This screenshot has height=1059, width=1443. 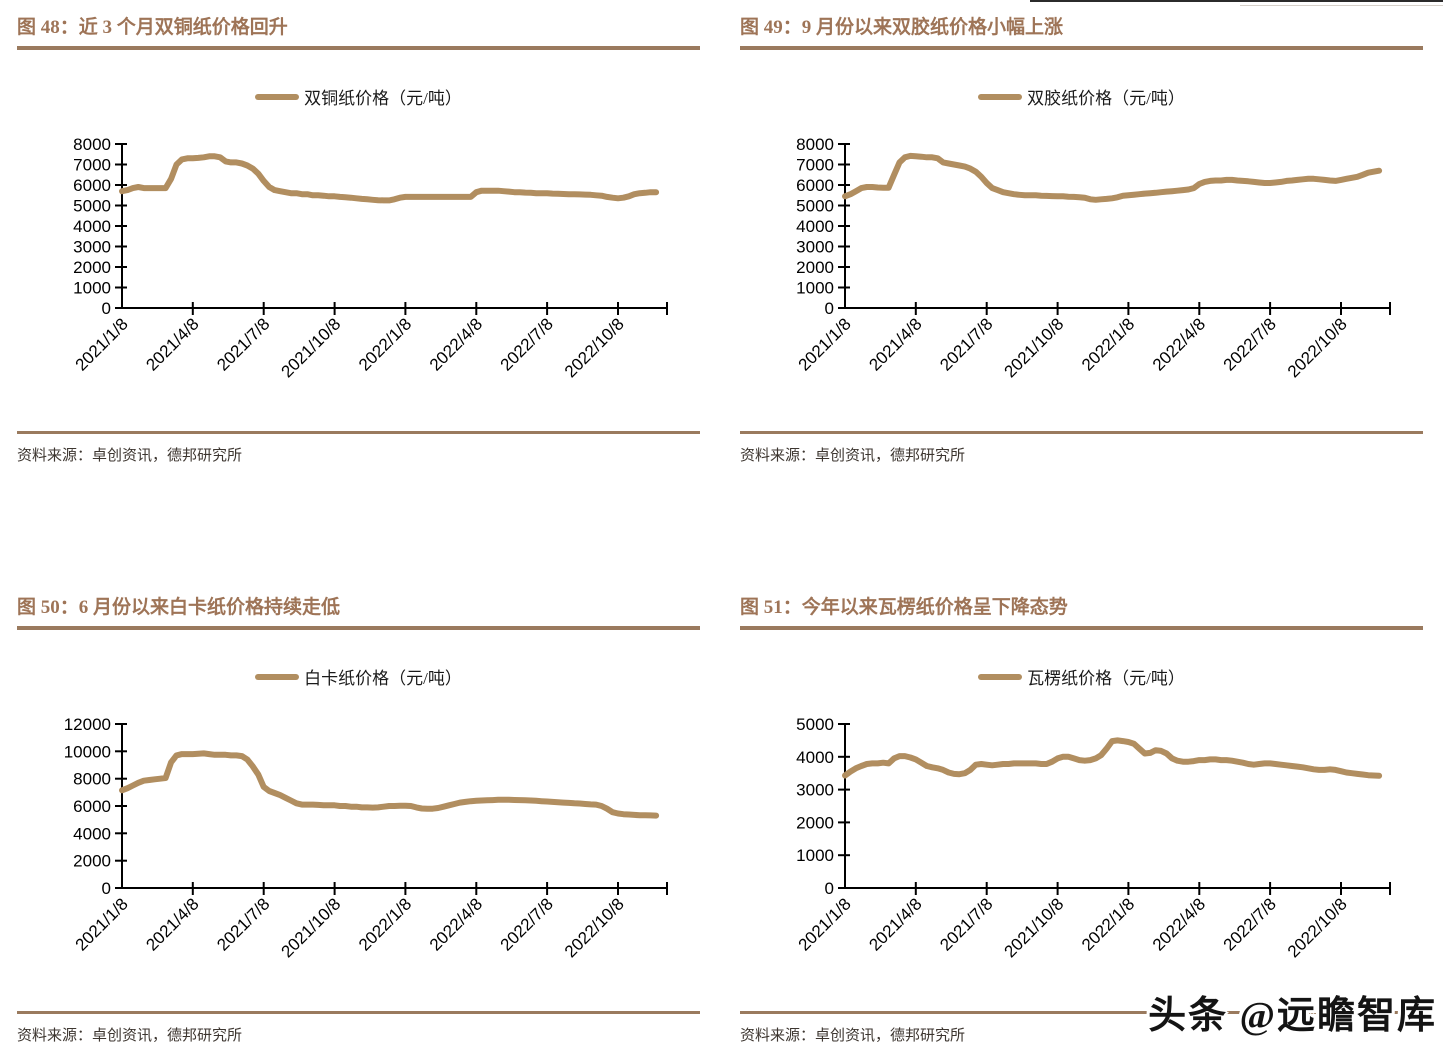 I want to click on watermark: 头条 @远瞻智库, so click(x=1292, y=1016).